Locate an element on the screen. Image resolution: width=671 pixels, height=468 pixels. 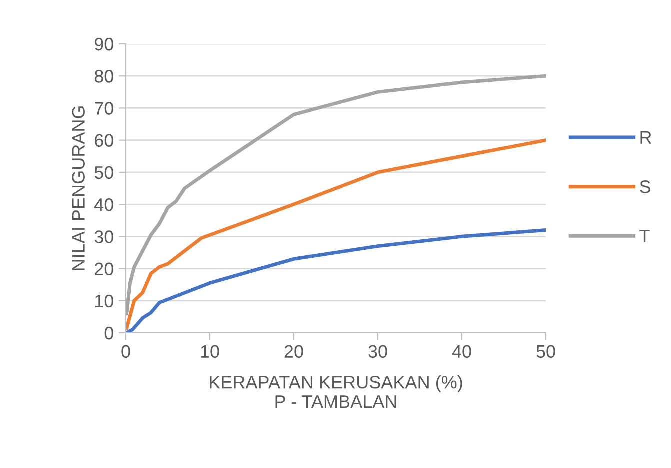
y-tick-label: 70 is located at coordinates (104, 108).